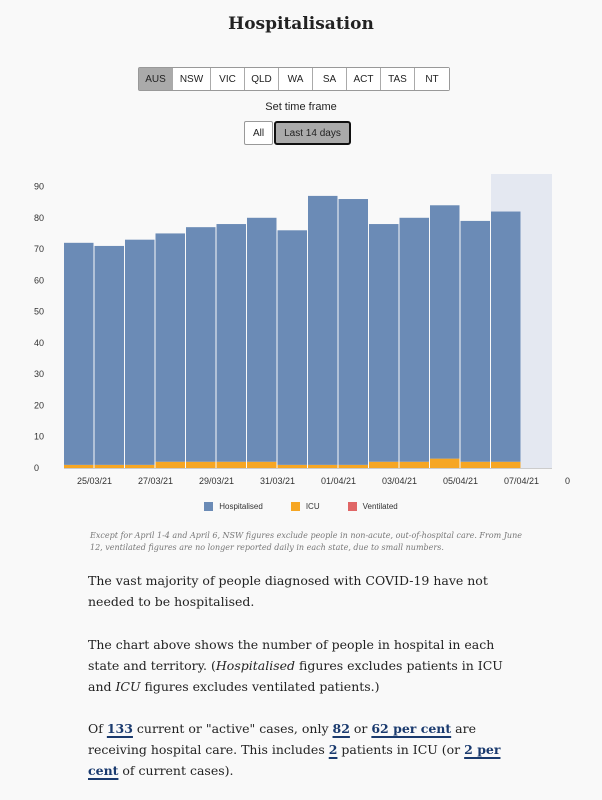  Describe the element at coordinates (36, 468) in the screenshot. I see `y-tick-label: 0` at that location.